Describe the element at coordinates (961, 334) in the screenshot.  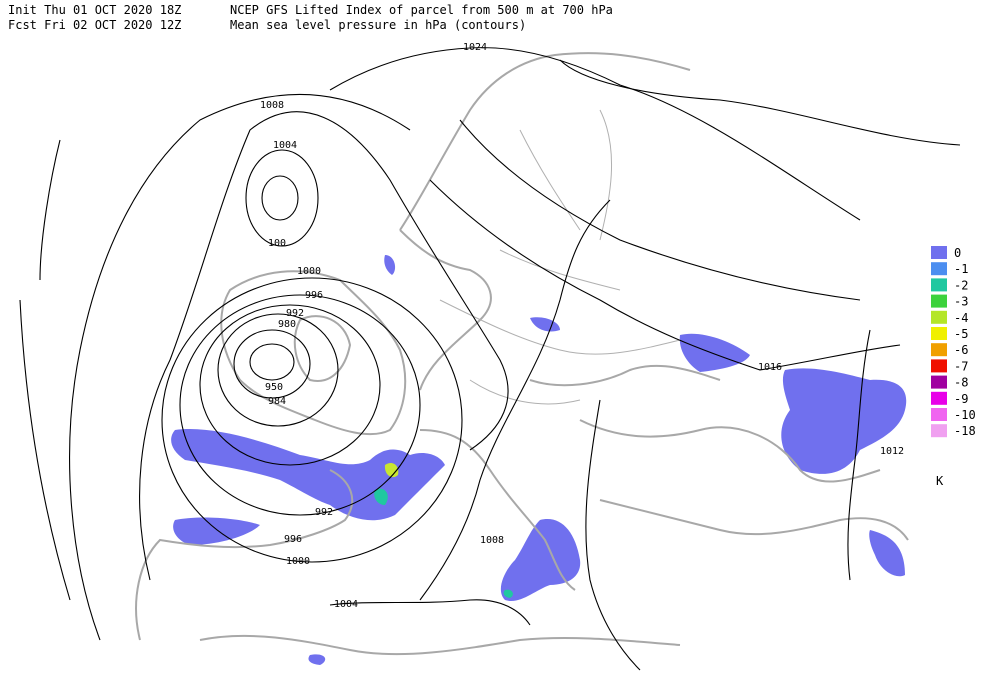
I see `legend-label: -5` at that location.